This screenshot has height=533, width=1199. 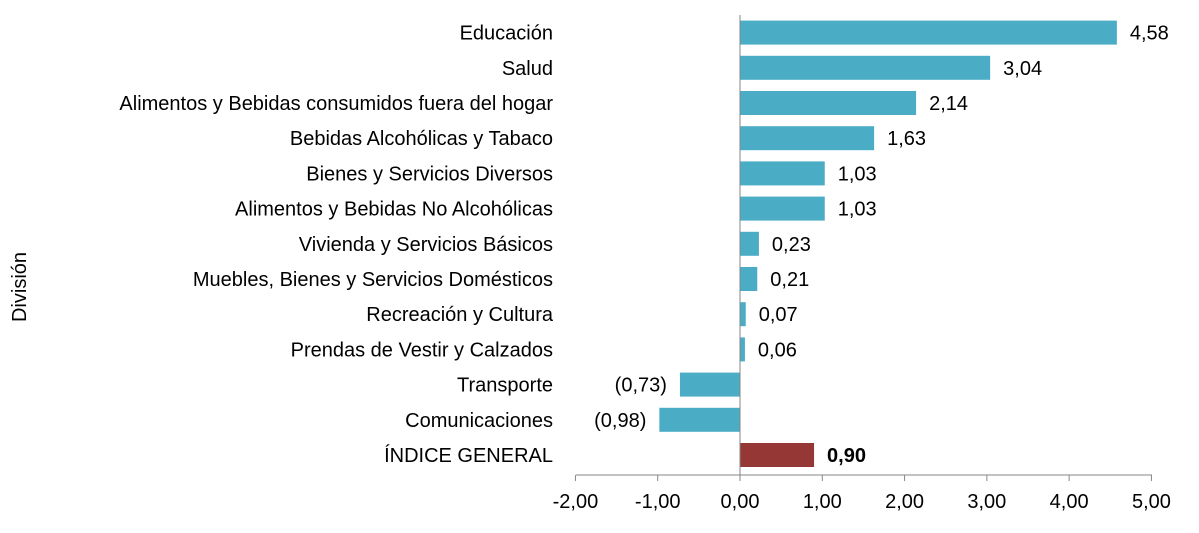 I want to click on value-label: 0,21, so click(x=789, y=280).